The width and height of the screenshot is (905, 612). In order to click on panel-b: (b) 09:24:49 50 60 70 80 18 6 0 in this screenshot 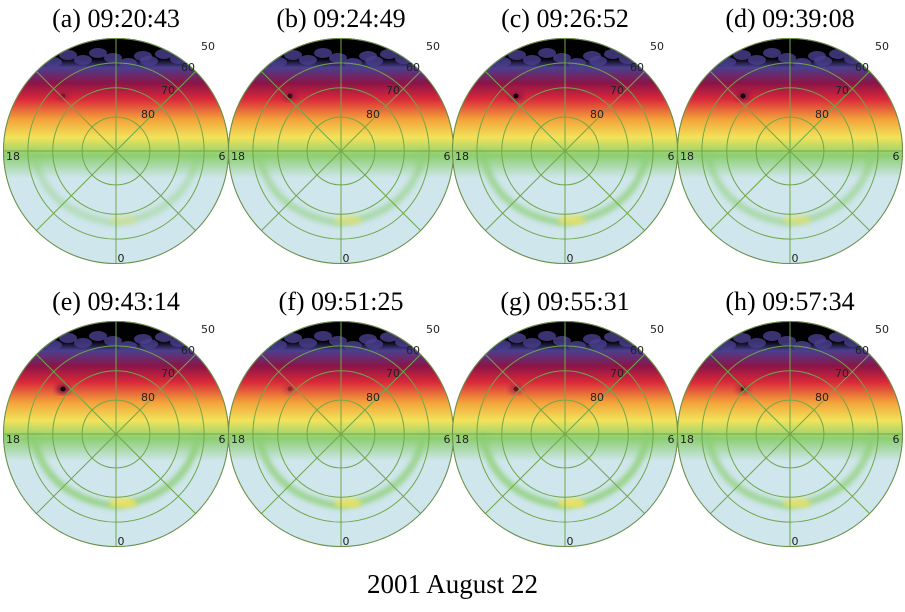, I will do `click(341, 147)`.